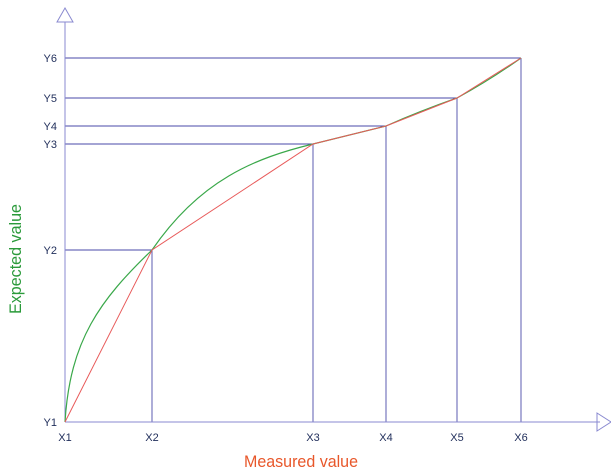  I want to click on y-tick-label: Y1, so click(50, 423).